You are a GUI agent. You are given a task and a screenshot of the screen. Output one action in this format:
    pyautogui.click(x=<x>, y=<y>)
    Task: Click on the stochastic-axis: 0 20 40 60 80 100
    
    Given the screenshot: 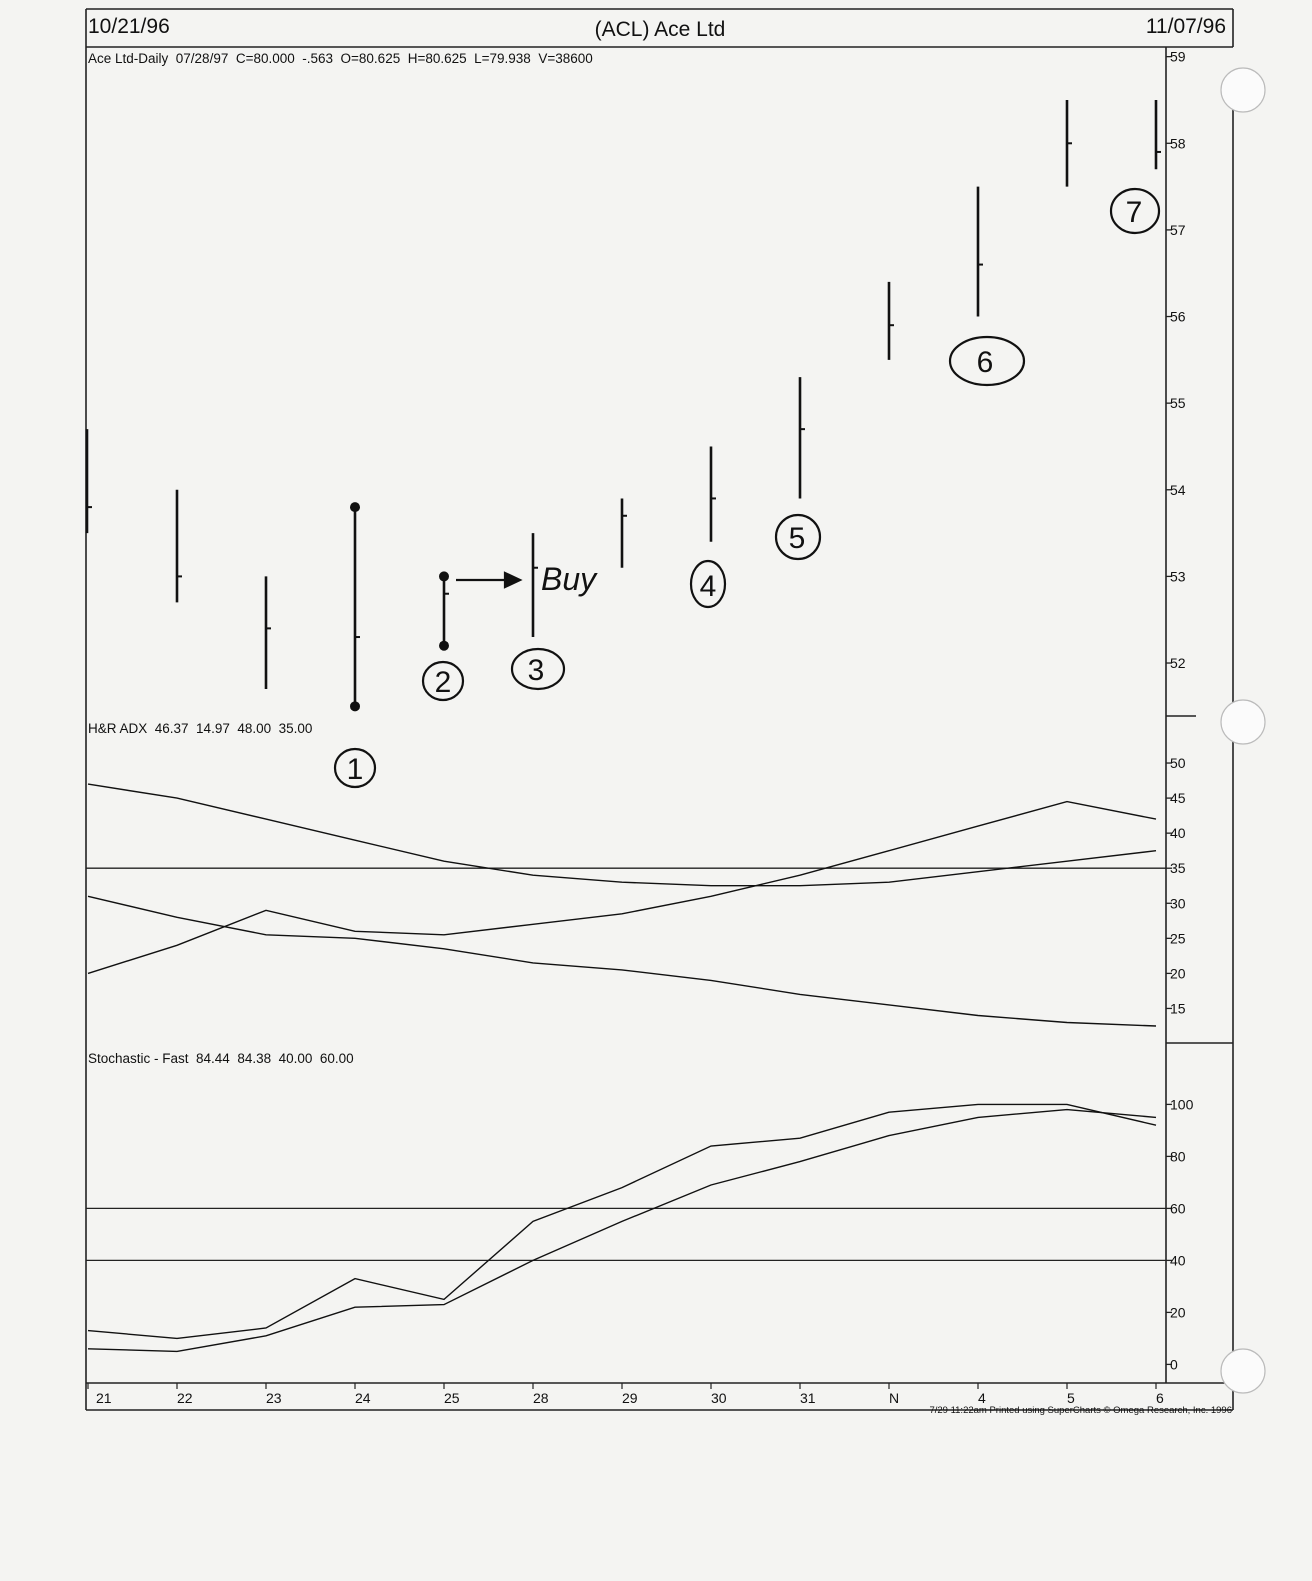 What is the action you would take?
    pyautogui.click(x=1180, y=1234)
    